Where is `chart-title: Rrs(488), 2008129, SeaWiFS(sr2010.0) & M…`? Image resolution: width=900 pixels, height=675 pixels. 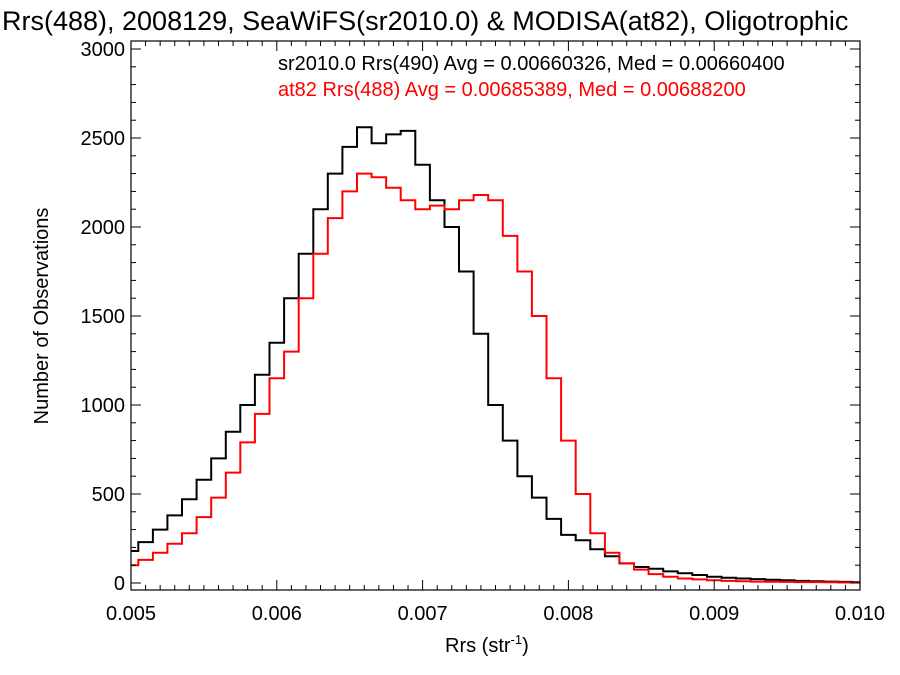
chart-title: Rrs(488), 2008129, SeaWiFS(sr2010.0) & M… is located at coordinates (425, 21).